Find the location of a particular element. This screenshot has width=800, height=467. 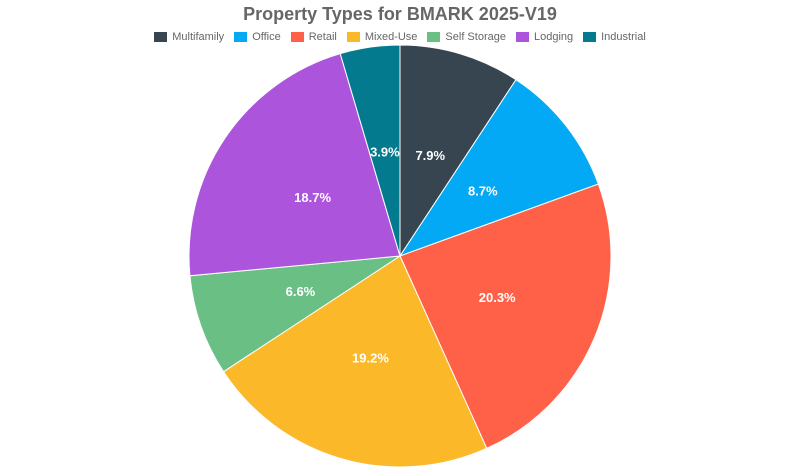

legend-item-multifamily: Multifamily is located at coordinates (189, 37).